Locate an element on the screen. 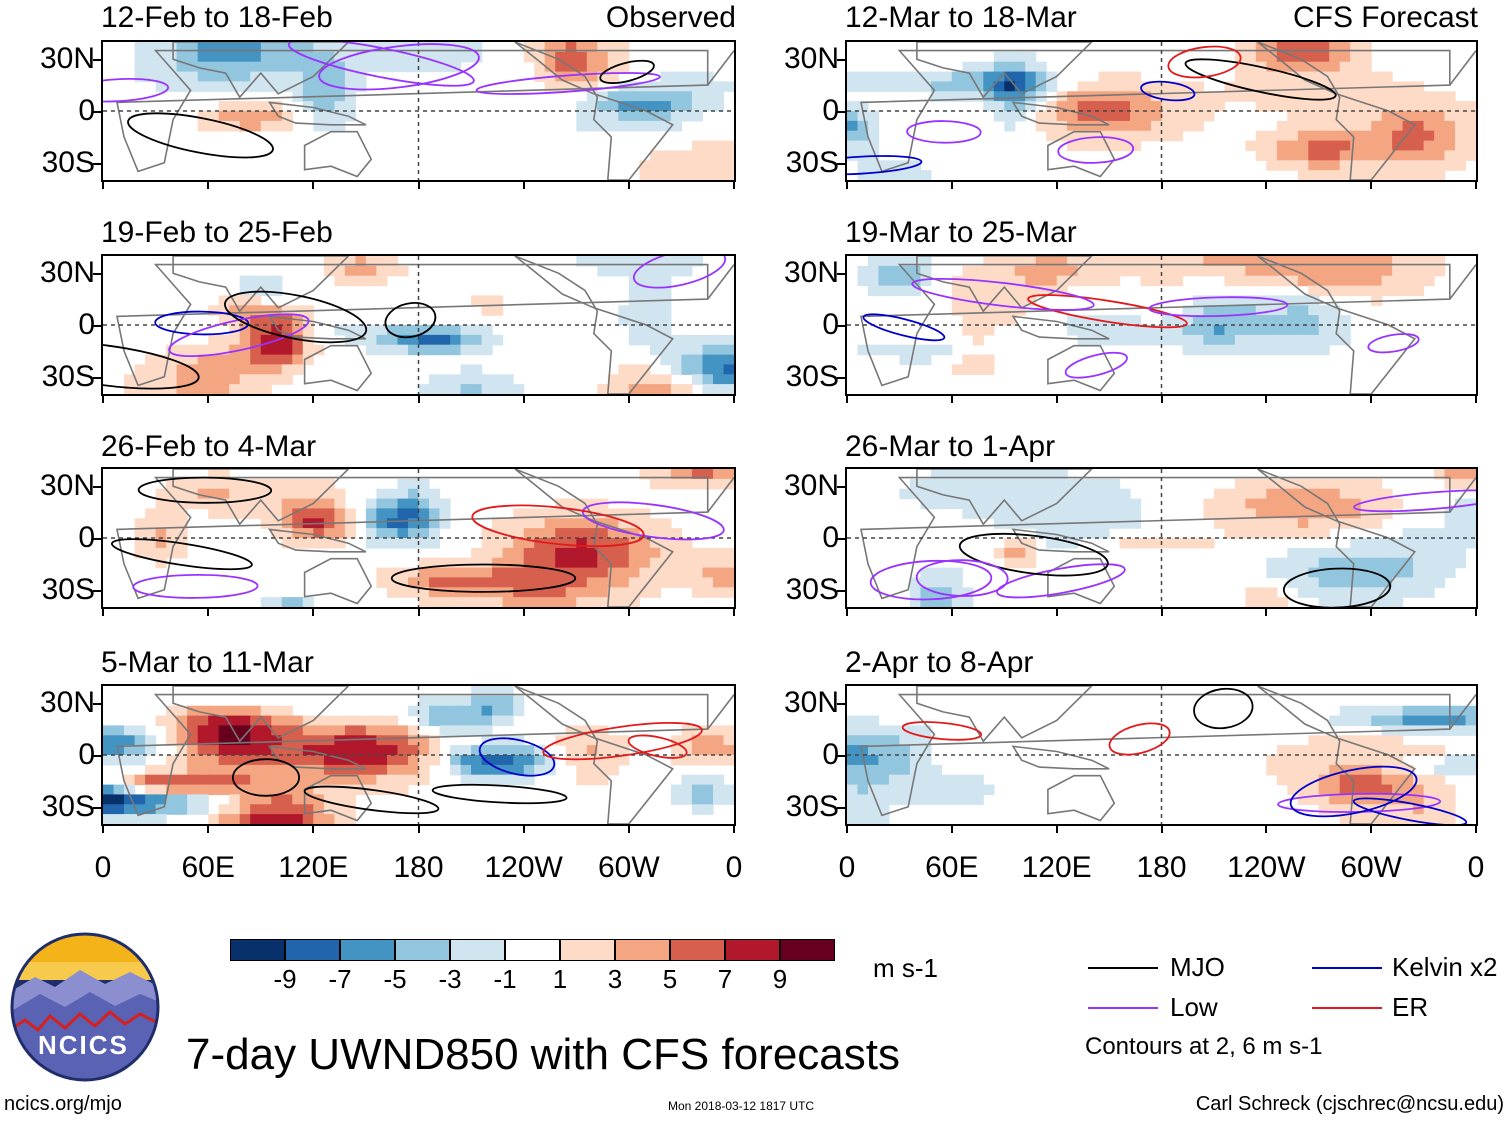 This screenshot has height=1121, width=1510. footer-url: ncics.org/mjo is located at coordinates (63, 1104).